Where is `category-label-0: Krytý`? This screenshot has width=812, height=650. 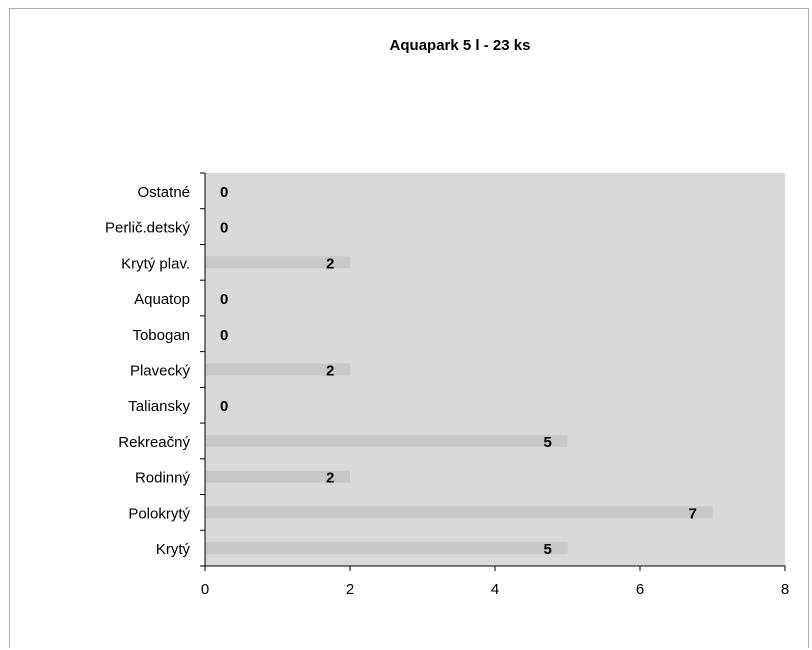 category-label-0: Krytý is located at coordinates (173, 549).